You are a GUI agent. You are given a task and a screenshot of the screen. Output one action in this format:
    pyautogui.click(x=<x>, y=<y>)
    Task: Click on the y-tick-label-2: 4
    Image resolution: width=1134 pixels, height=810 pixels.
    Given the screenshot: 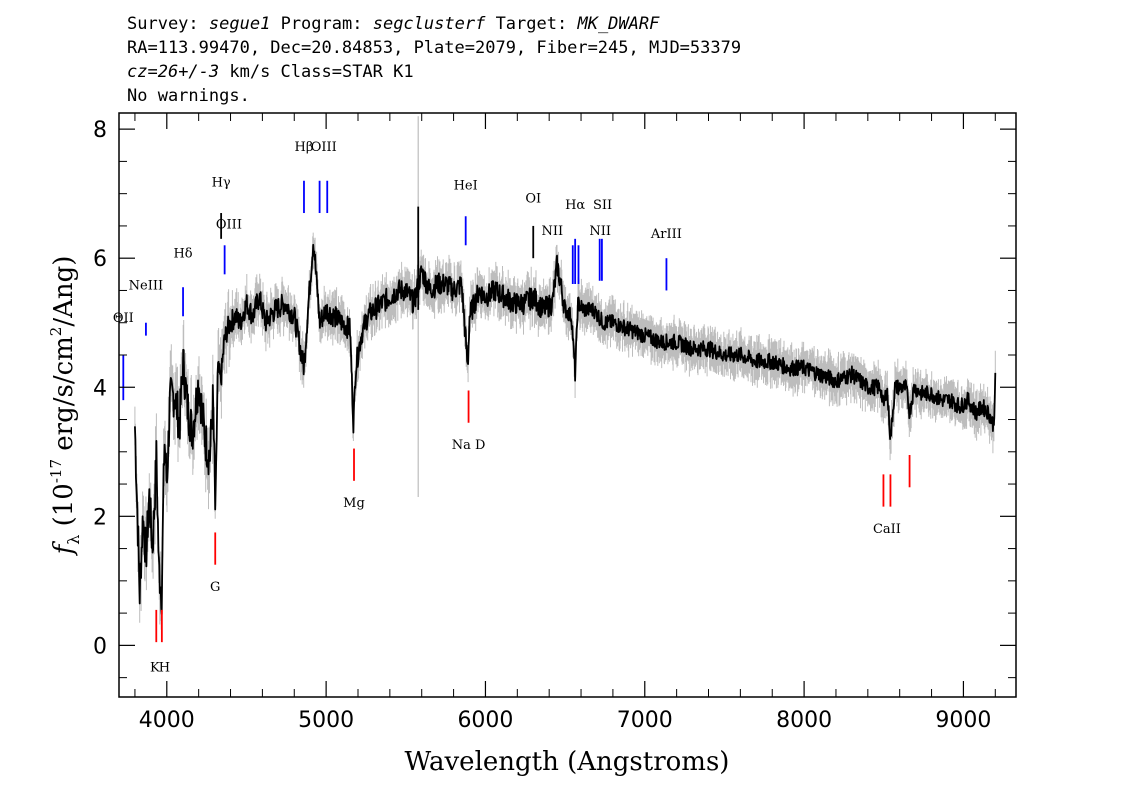 What is the action you would take?
    pyautogui.click(x=100, y=388)
    